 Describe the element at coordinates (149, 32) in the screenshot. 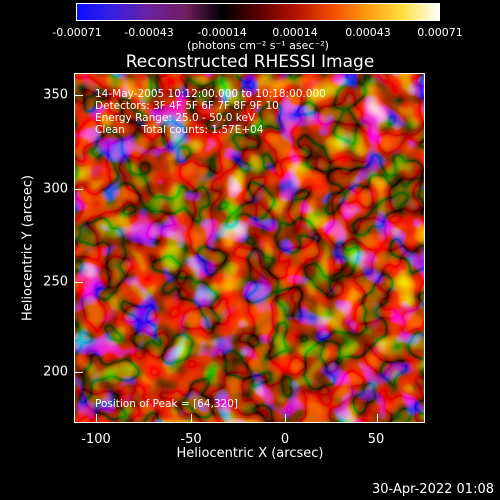

I see `colorbar-tick-label: -0.00043` at that location.